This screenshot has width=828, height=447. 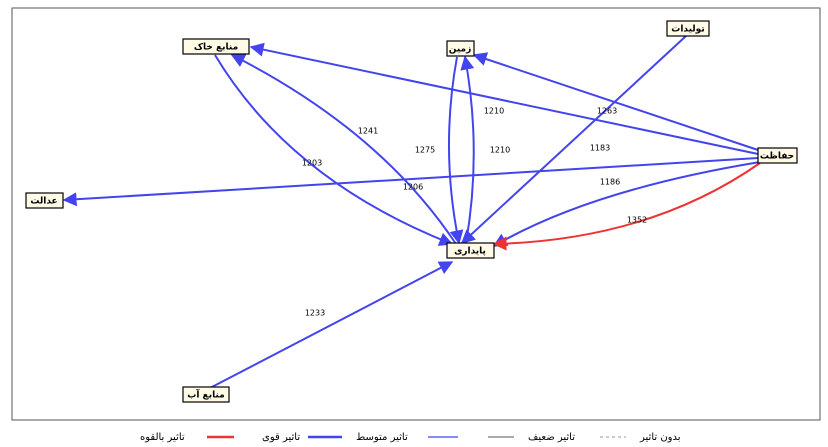 What do you see at coordinates (382, 437) in the screenshot?
I see `legend-label: تاثیر متوسط` at bounding box center [382, 437].